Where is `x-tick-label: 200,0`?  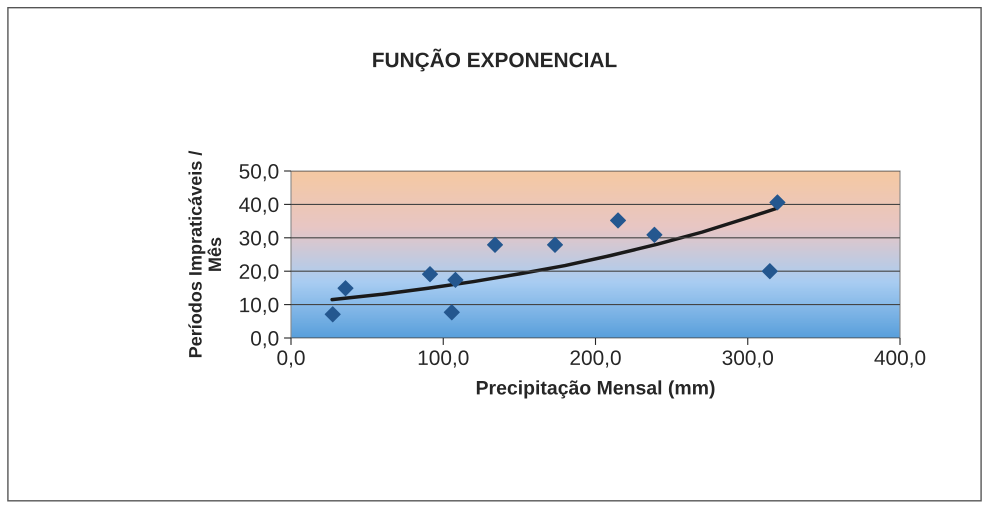 x-tick-label: 200,0 is located at coordinates (595, 359).